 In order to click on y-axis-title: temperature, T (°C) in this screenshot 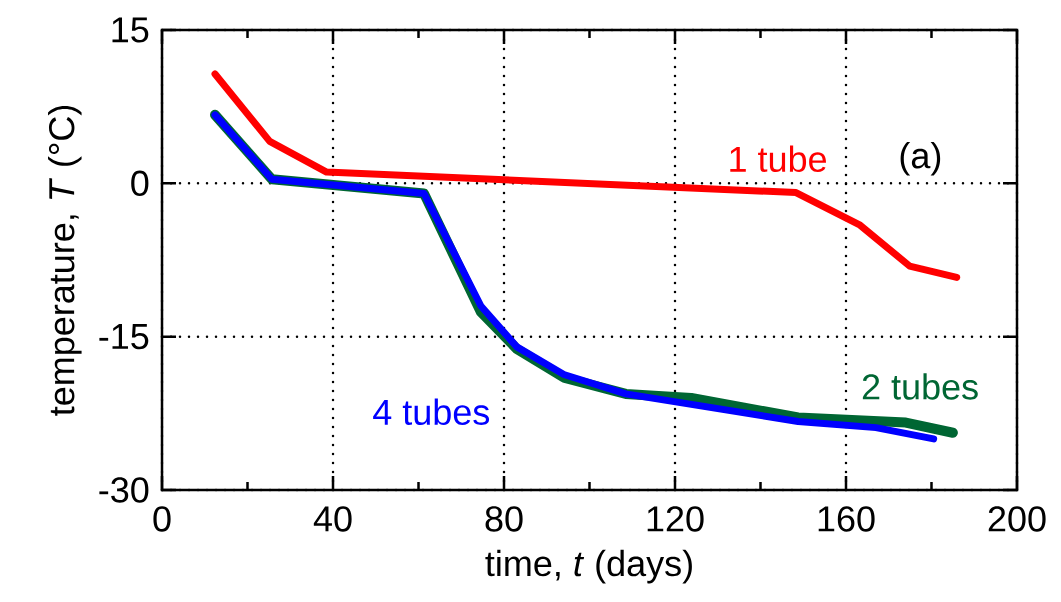, I will do `click(65, 260)`.